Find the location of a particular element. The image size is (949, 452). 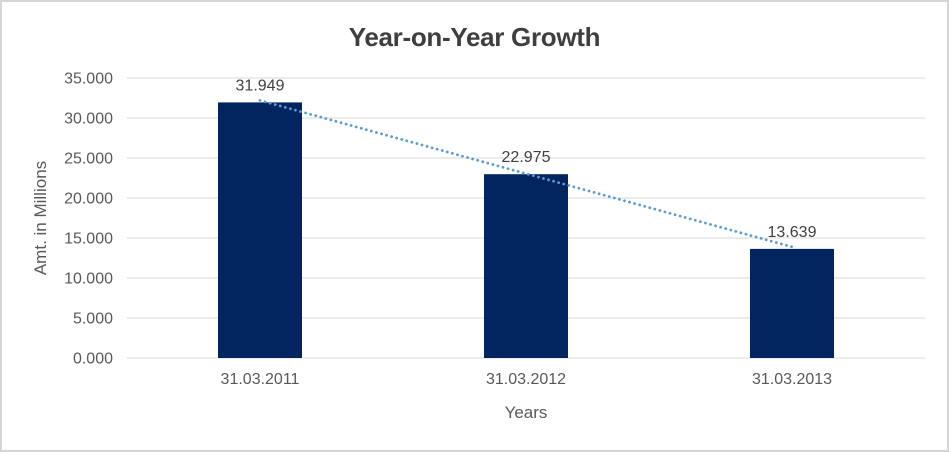

data-label: 31.949 is located at coordinates (260, 85).